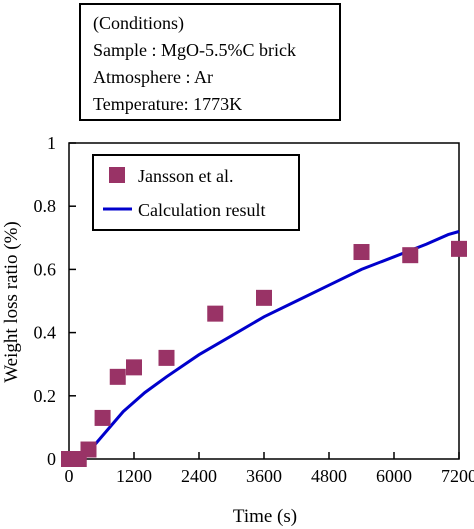 The width and height of the screenshot is (474, 529). Describe the element at coordinates (153, 77) in the screenshot. I see `condition-atmosphere: Atmosphere : Ar` at that location.